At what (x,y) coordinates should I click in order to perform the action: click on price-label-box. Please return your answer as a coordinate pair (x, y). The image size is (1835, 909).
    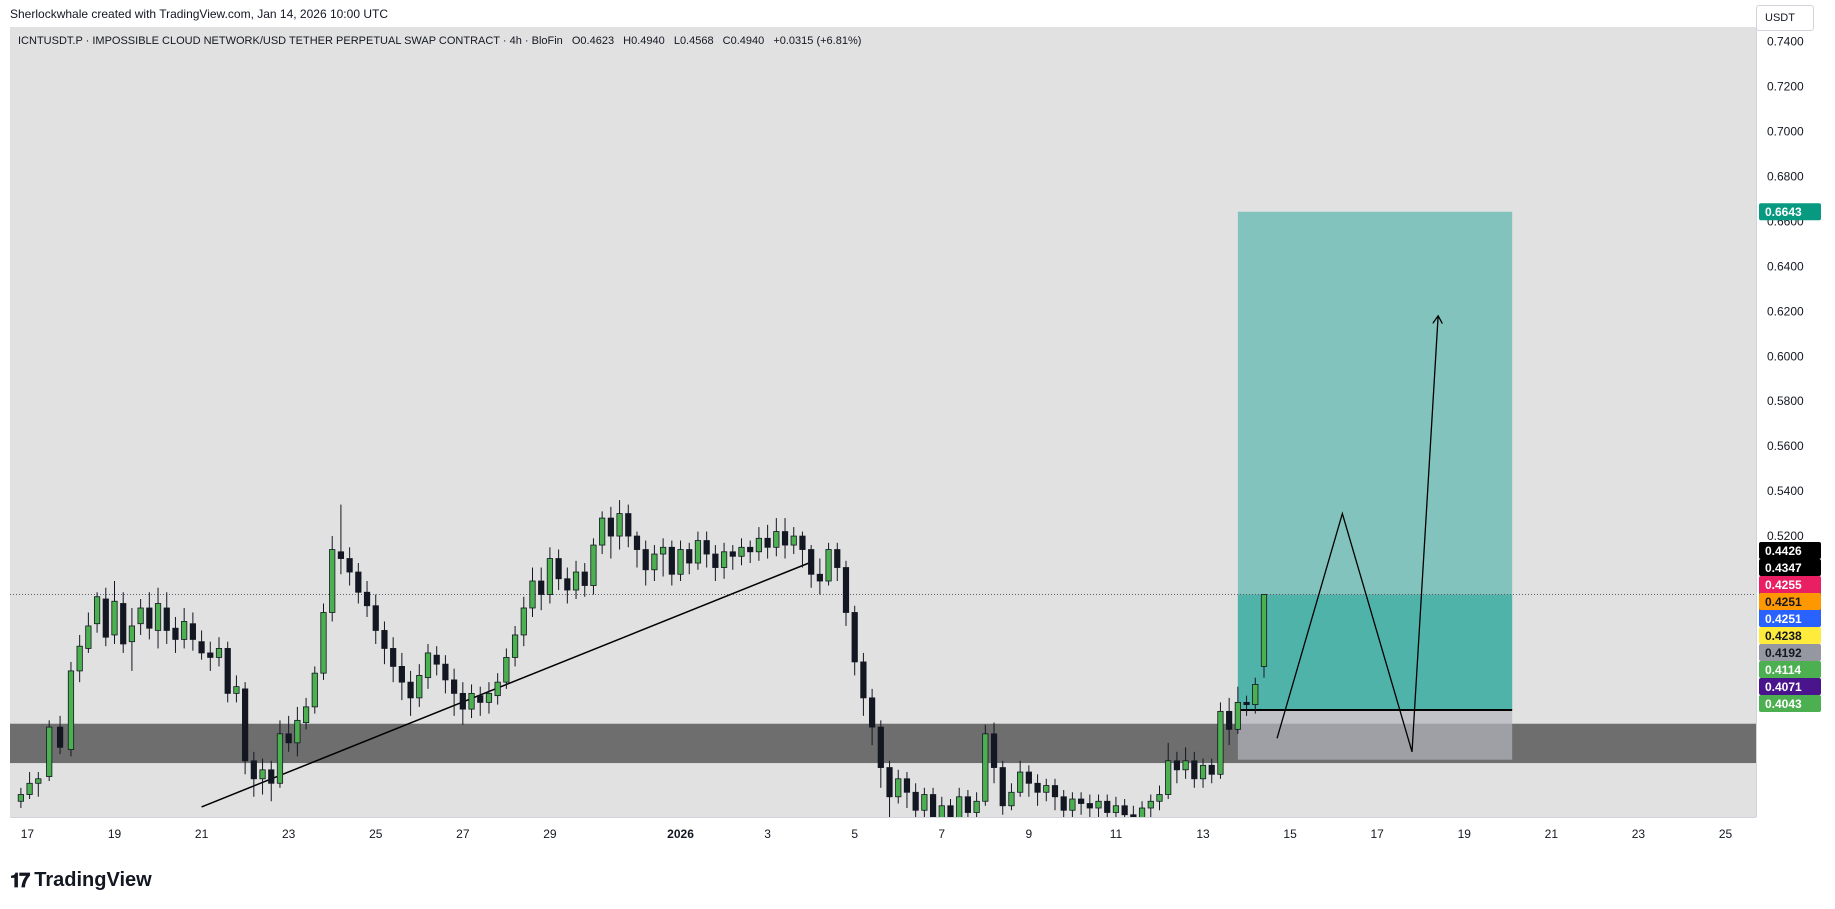
    Looking at the image, I should click on (1790, 584).